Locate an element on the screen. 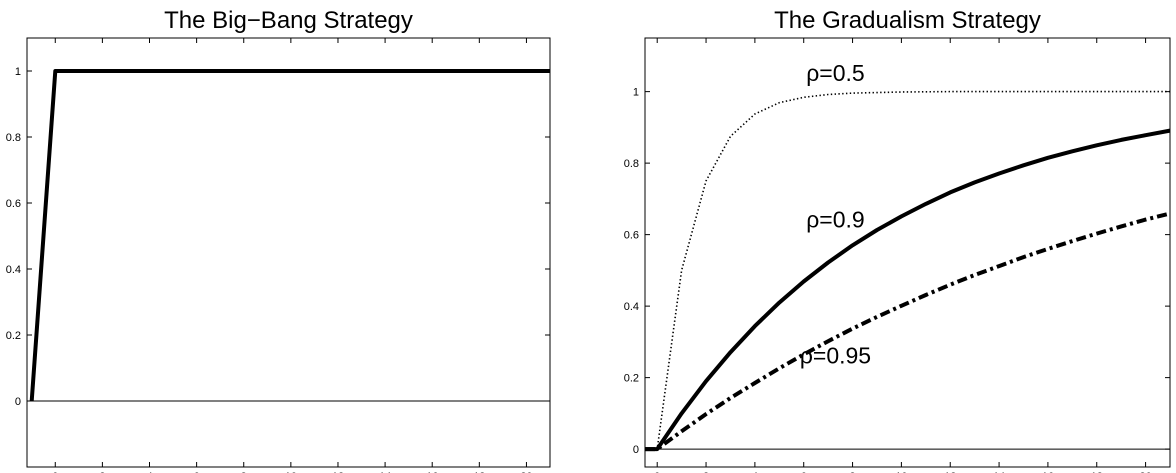  chart-title: The Gradualism Strategy is located at coordinates (907, 20).